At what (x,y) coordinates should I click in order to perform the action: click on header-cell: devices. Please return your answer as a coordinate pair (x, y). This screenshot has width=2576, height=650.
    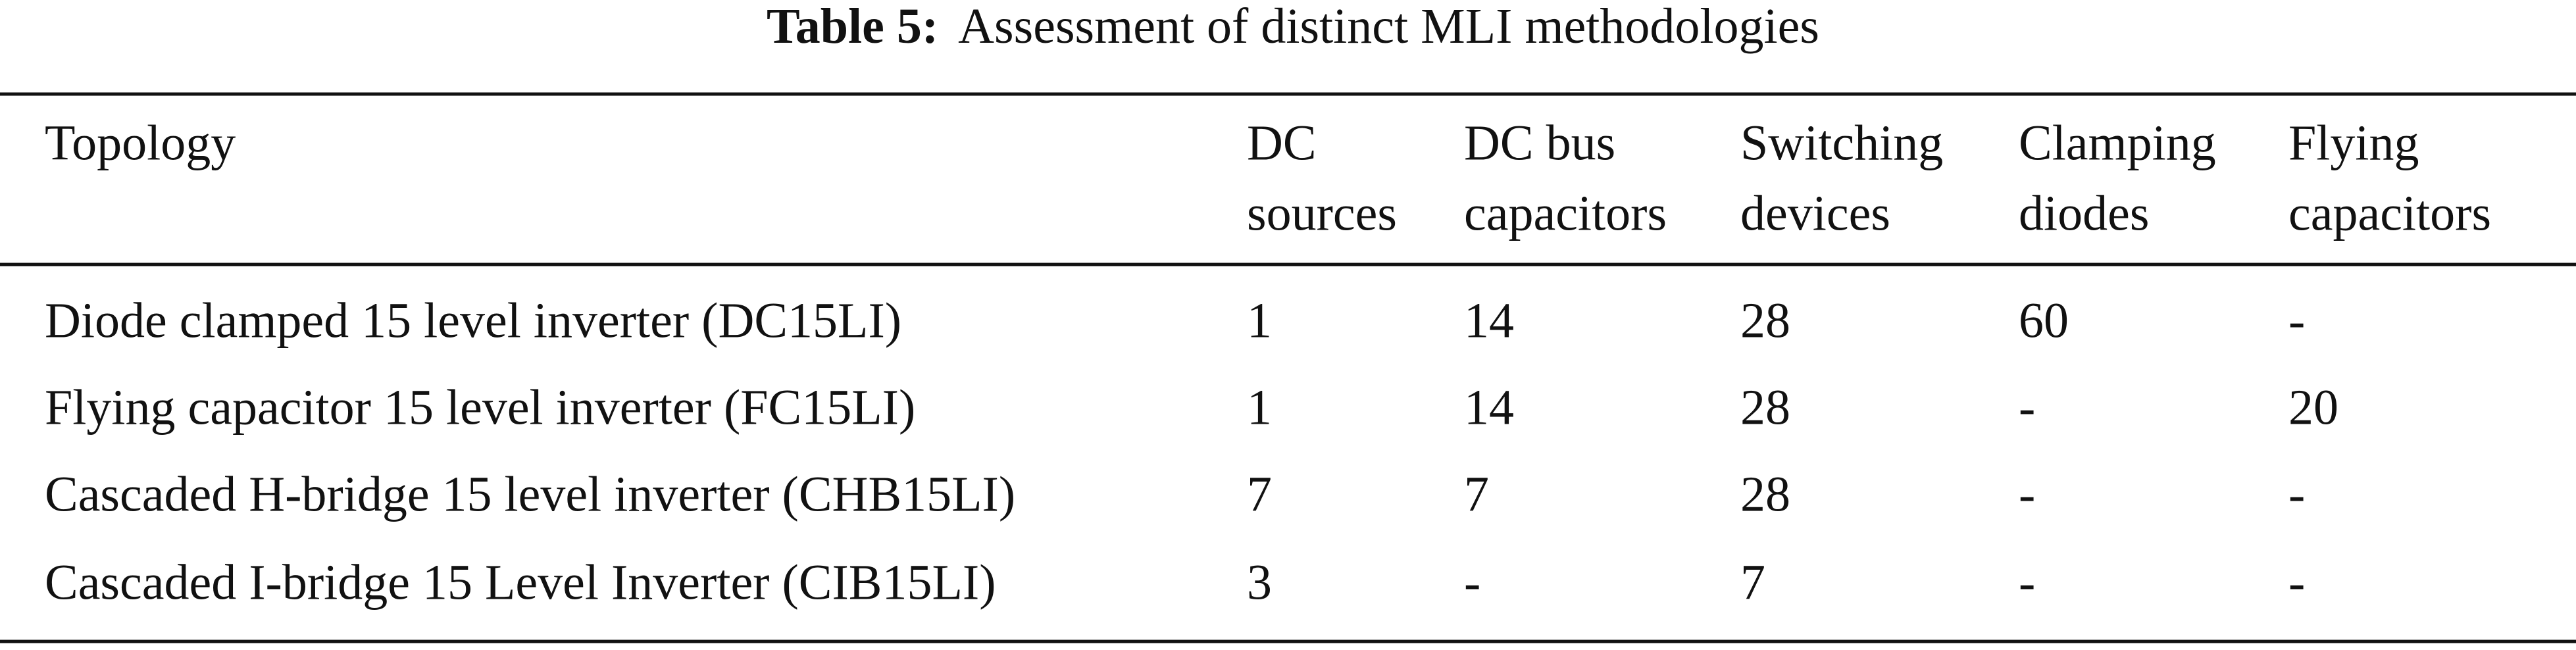
    Looking at the image, I should click on (1815, 213).